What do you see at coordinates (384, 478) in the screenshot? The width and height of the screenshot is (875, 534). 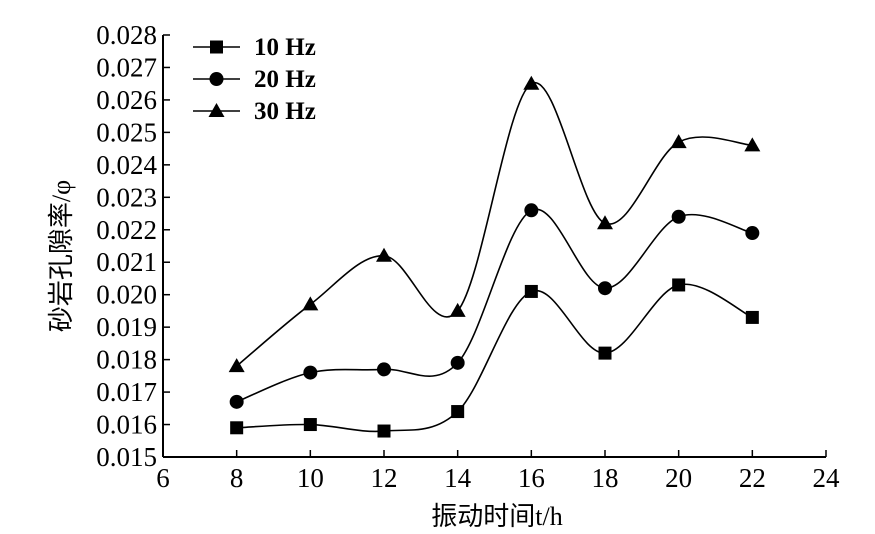 I see `x-tick-label: 12` at bounding box center [384, 478].